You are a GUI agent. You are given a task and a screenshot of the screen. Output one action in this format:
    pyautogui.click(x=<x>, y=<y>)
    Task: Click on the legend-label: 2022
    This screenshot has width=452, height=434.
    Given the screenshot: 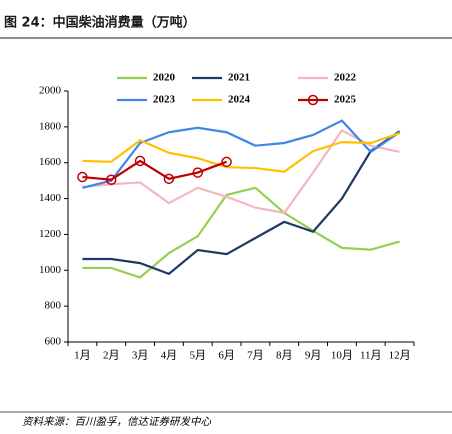 What is the action you would take?
    pyautogui.click(x=345, y=78)
    